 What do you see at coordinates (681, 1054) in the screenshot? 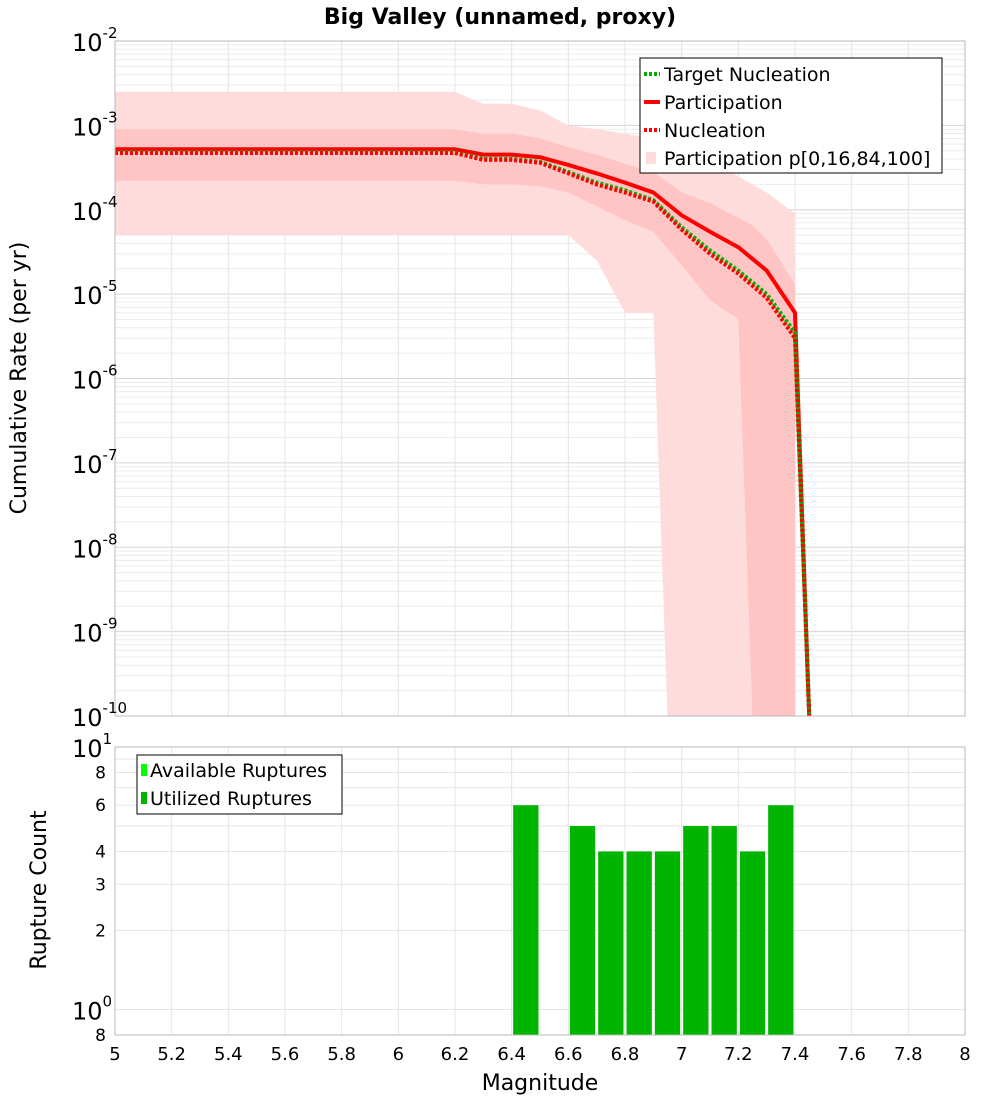
I see `x-tick-label: 7` at bounding box center [681, 1054].